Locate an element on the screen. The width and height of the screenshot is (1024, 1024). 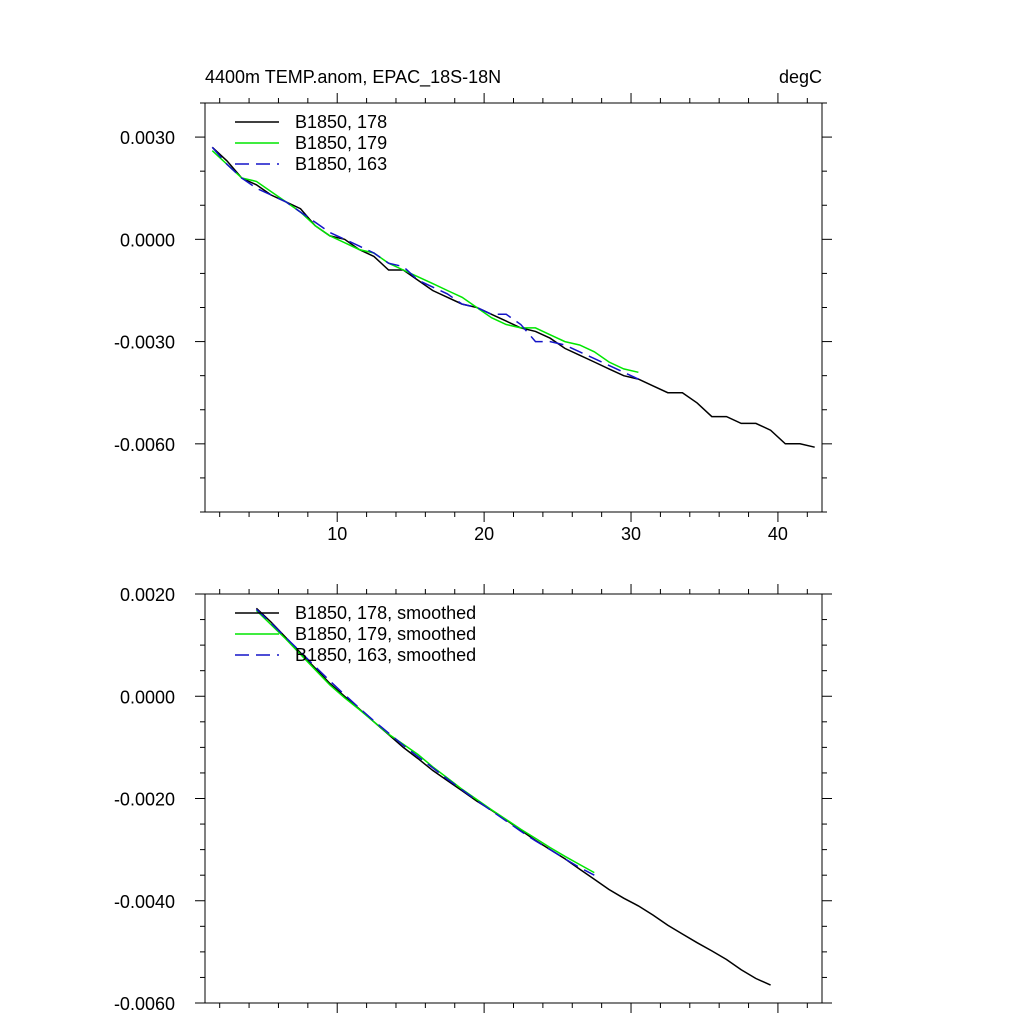
x-tick-label: 10 is located at coordinates (337, 534).